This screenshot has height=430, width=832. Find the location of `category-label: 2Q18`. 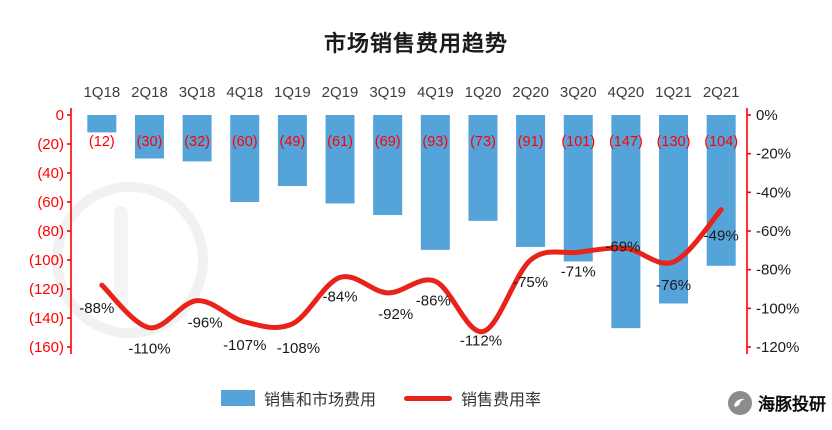

category-label: 2Q18 is located at coordinates (149, 92).